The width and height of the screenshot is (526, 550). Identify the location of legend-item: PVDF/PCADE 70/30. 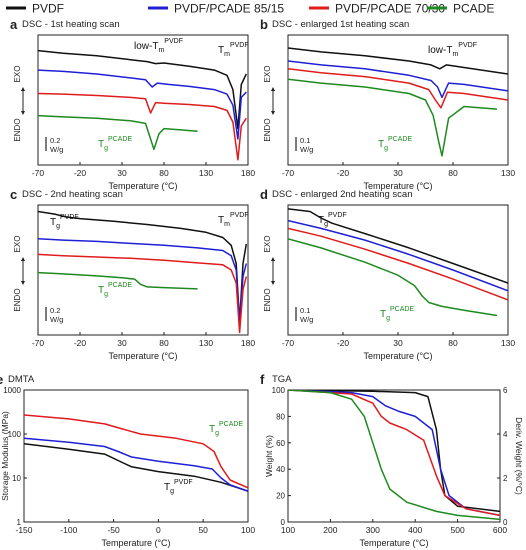
(377, 9).